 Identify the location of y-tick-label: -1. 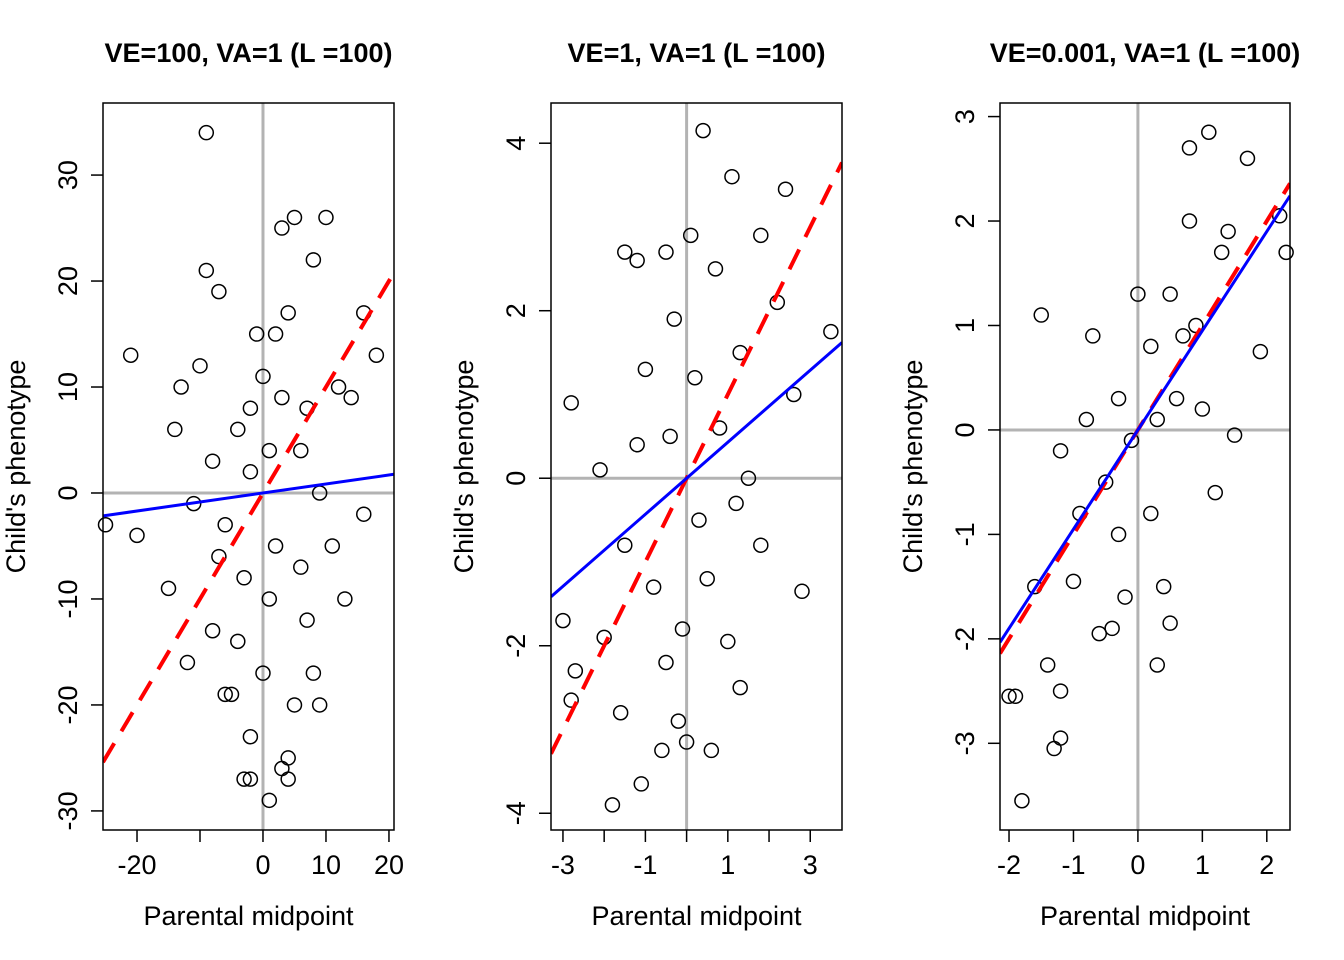
(965, 534).